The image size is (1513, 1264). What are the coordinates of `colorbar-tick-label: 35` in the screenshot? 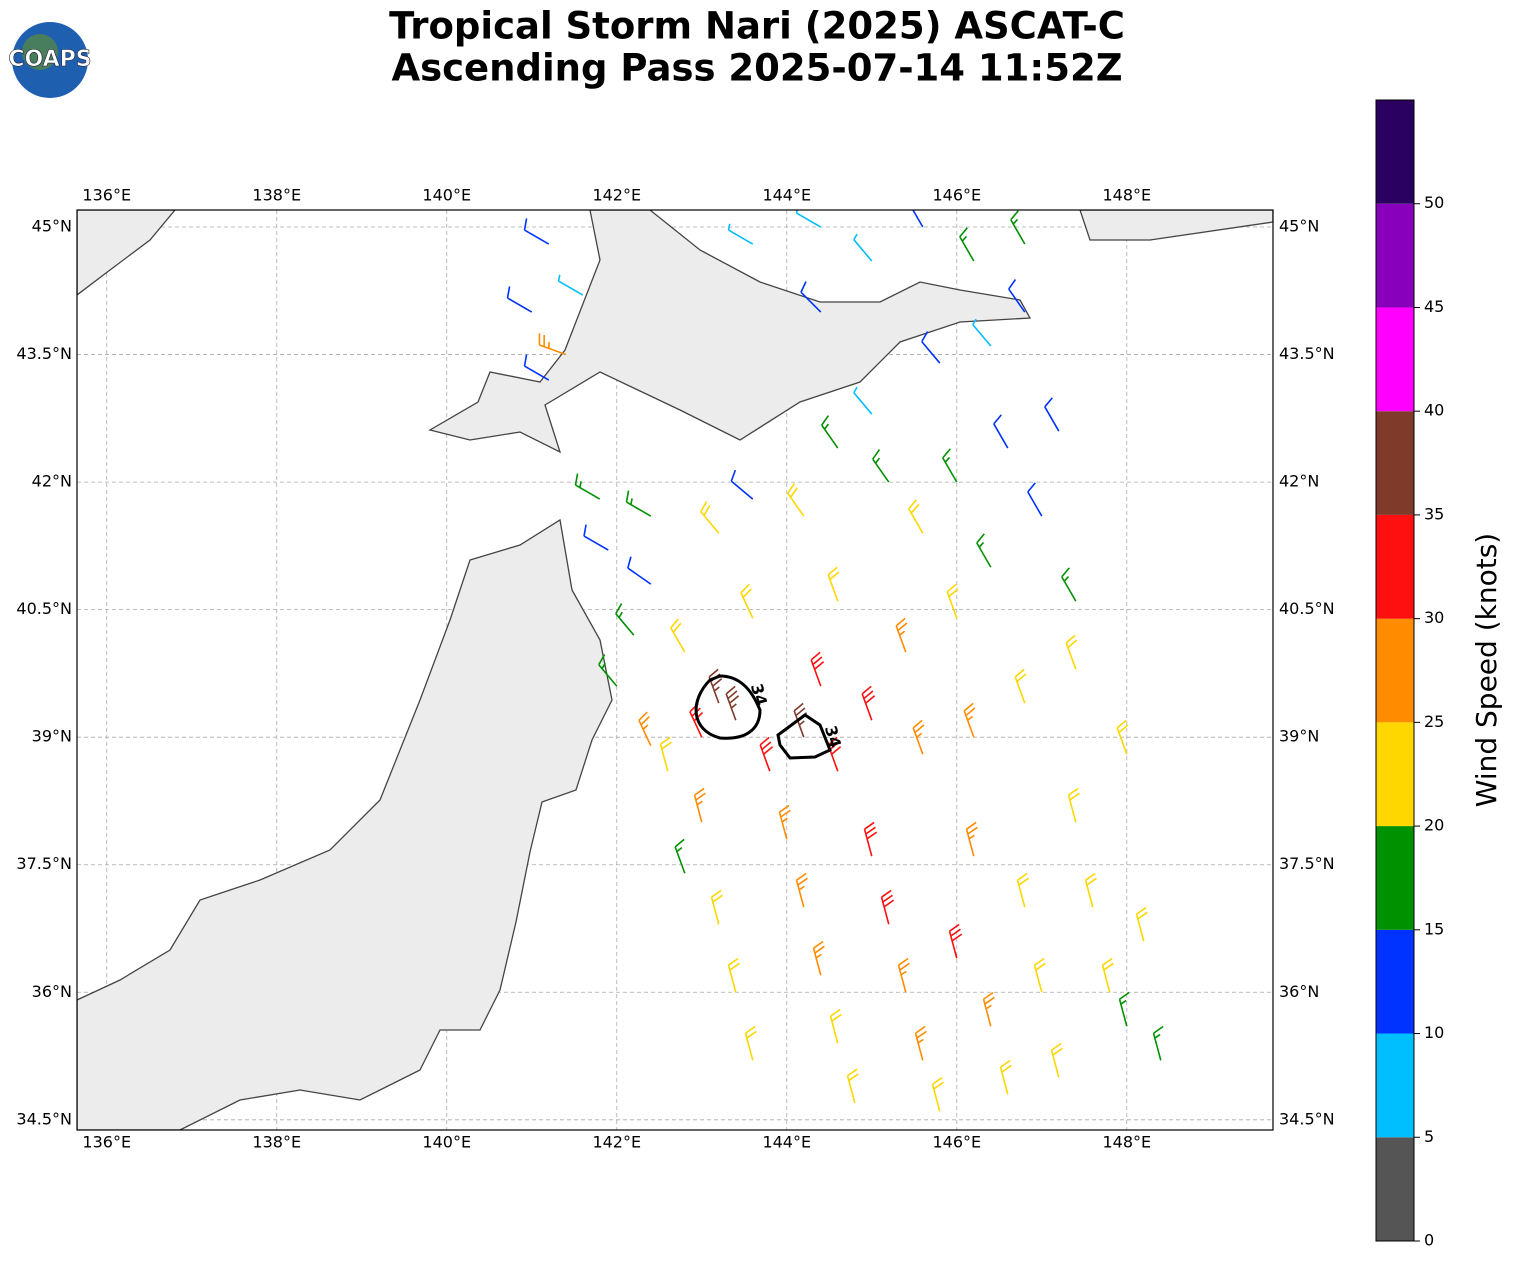 It's located at (1434, 513).